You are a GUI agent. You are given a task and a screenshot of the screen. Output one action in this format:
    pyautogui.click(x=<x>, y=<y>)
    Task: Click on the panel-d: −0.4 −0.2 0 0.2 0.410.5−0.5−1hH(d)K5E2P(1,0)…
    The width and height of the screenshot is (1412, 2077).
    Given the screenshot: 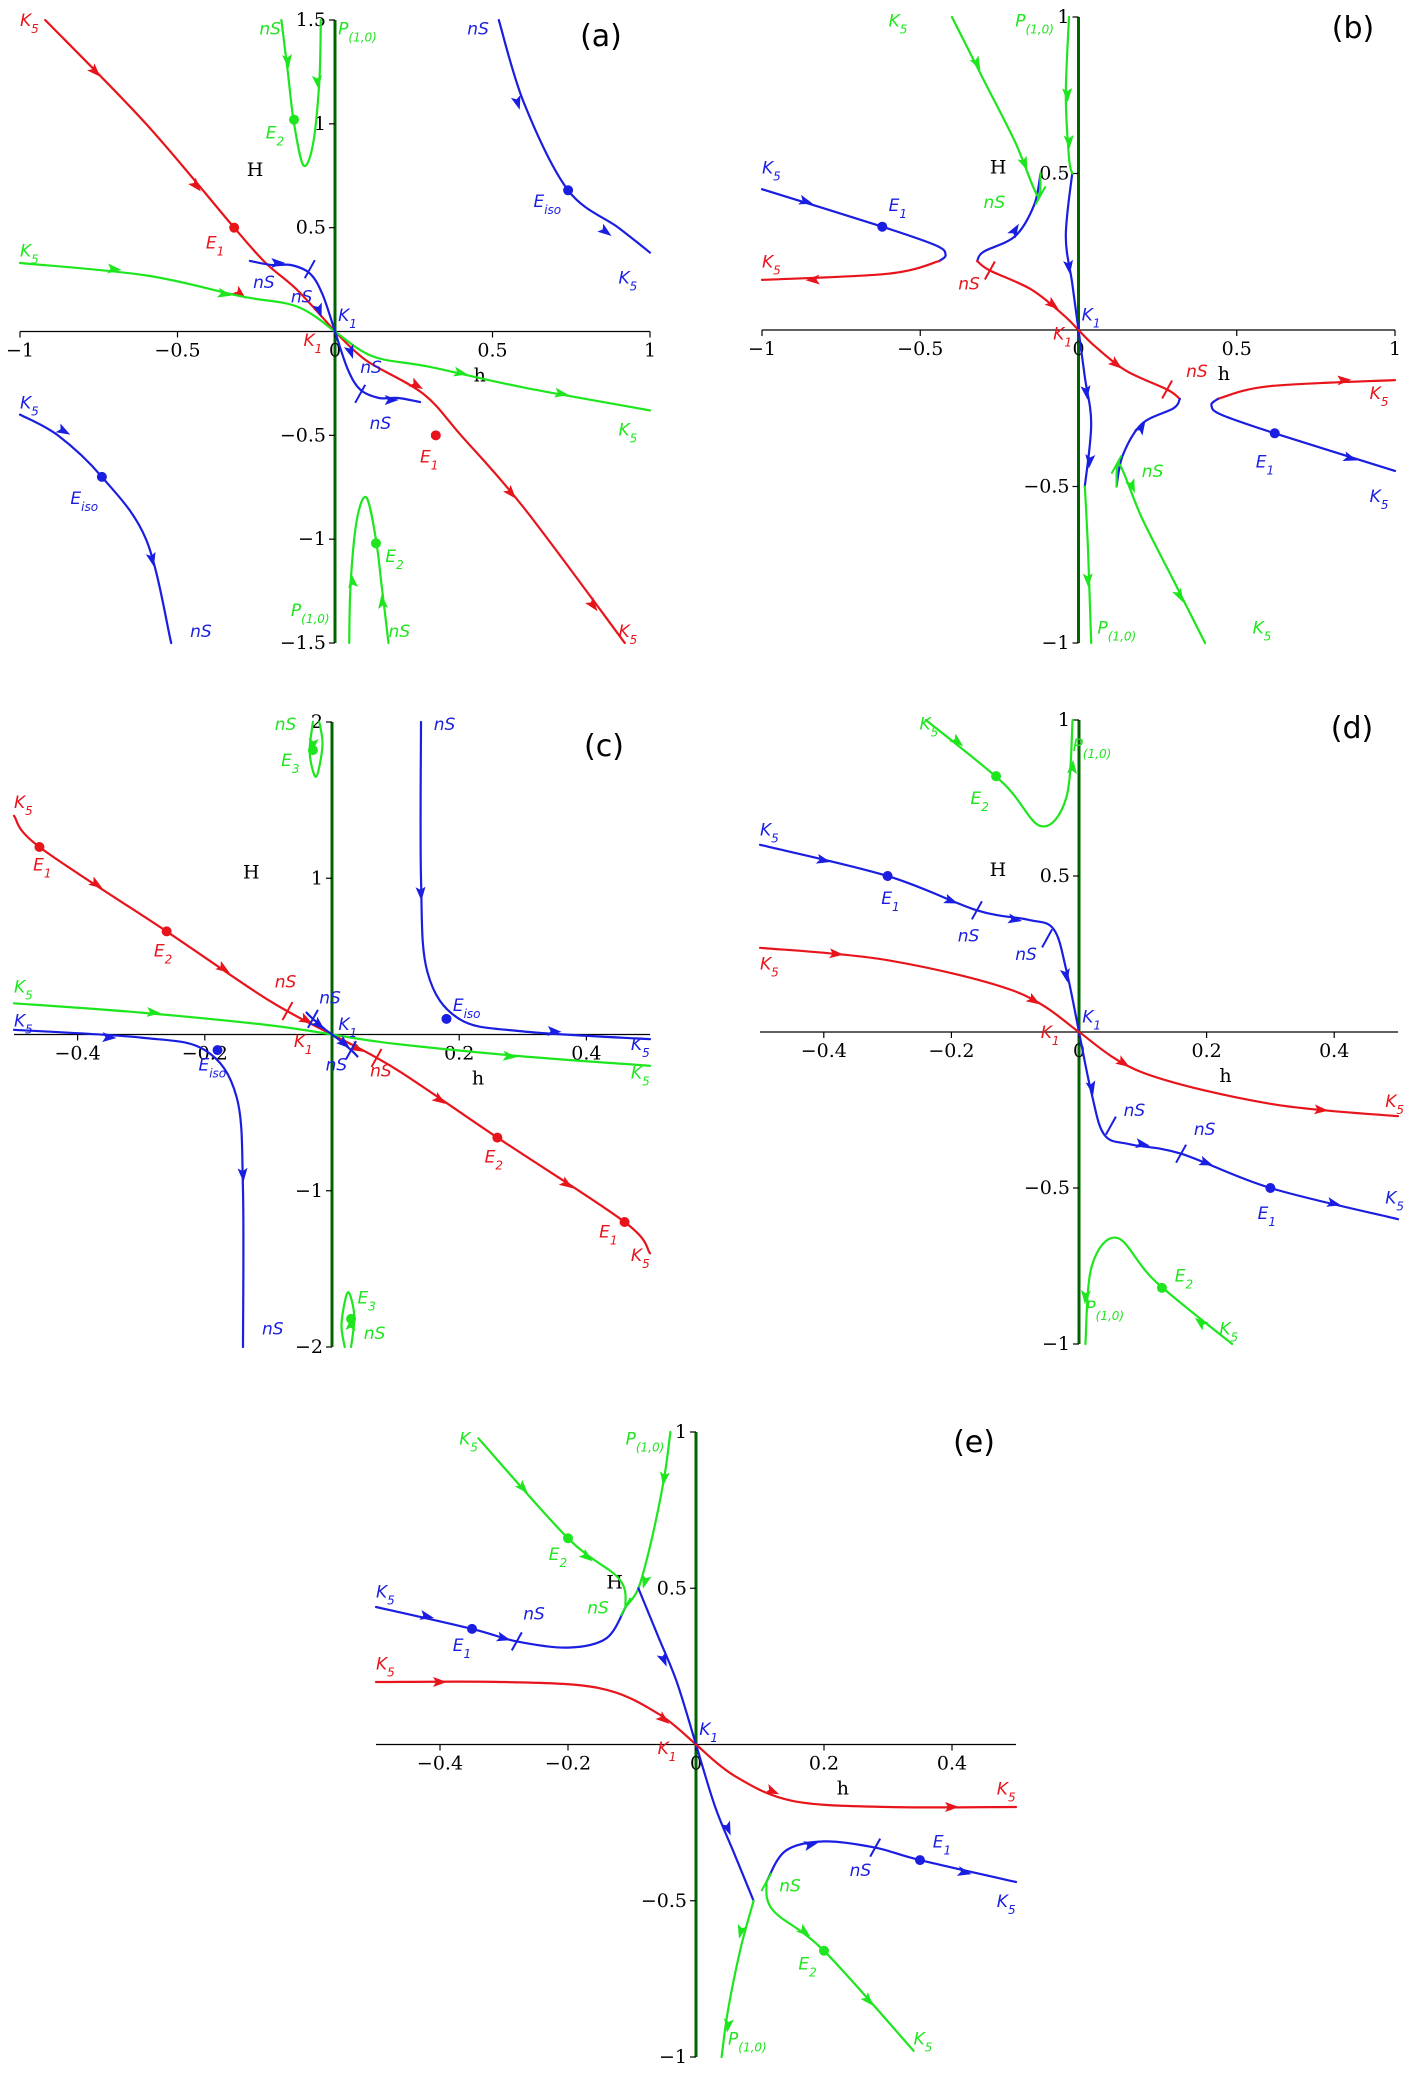 What is the action you would take?
    pyautogui.click(x=1081, y=1032)
    